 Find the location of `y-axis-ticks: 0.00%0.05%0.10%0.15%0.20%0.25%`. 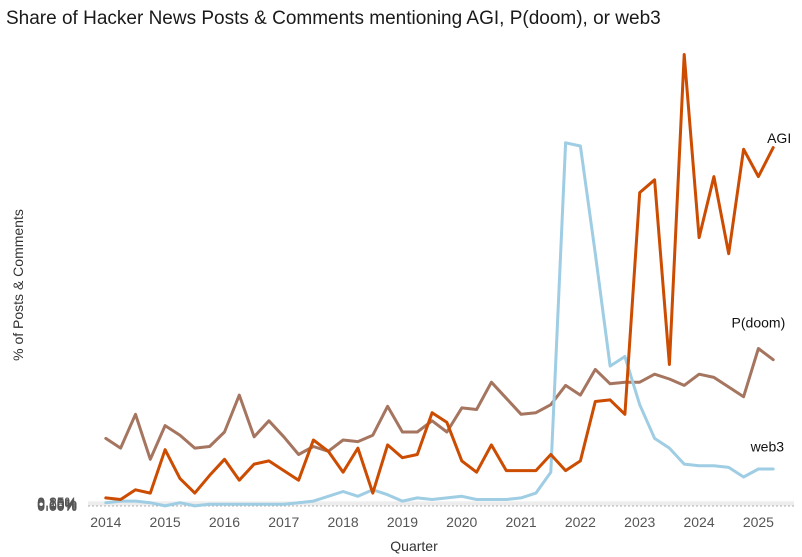

y-axis-ticks: 0.00%0.05%0.10%0.15%0.20%0.25% is located at coordinates (57, 504).